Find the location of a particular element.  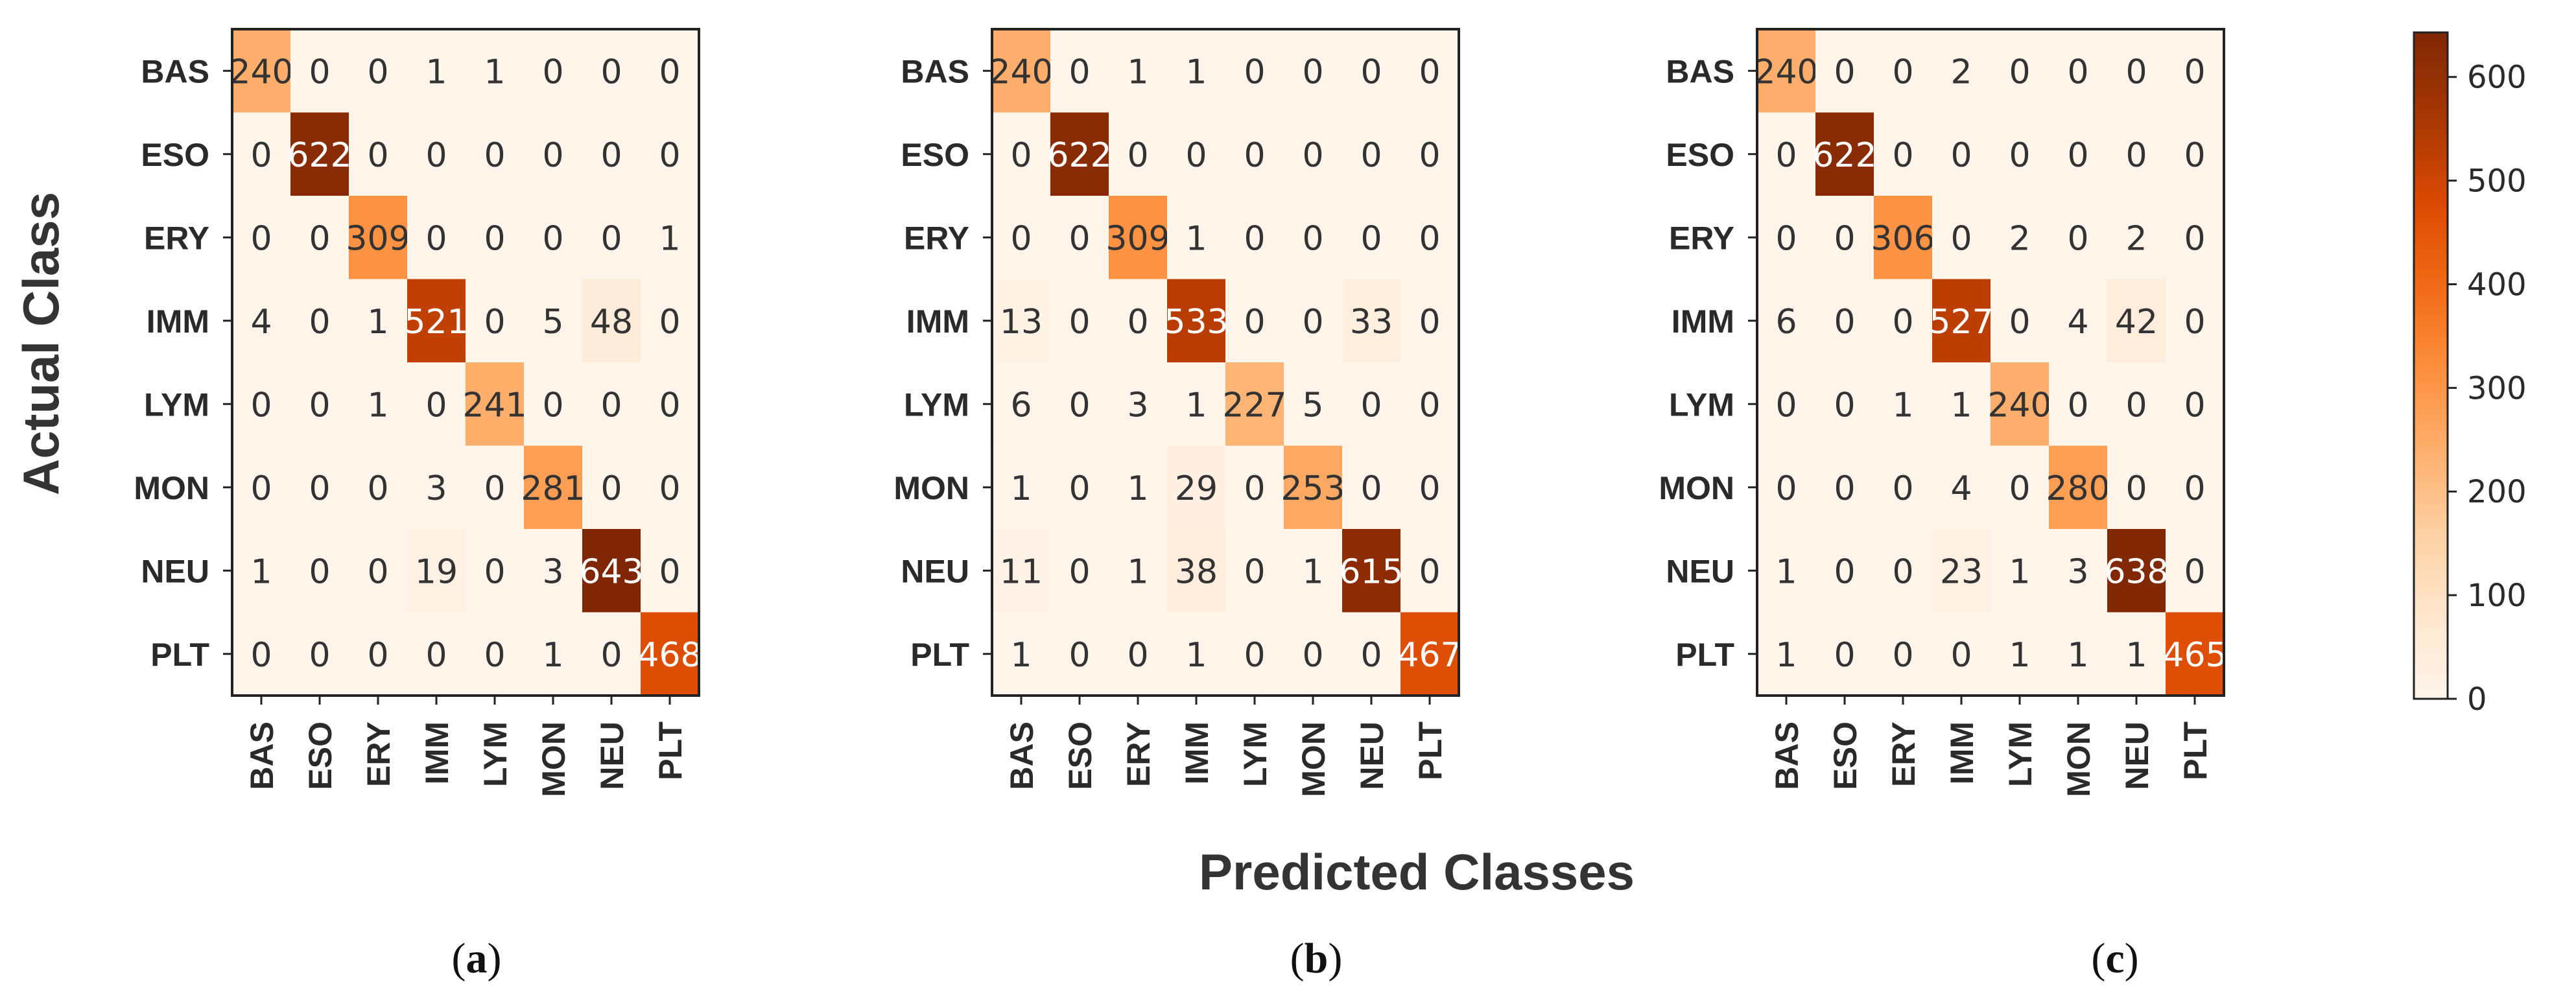

x-tick-label: IMM is located at coordinates (1197, 752).